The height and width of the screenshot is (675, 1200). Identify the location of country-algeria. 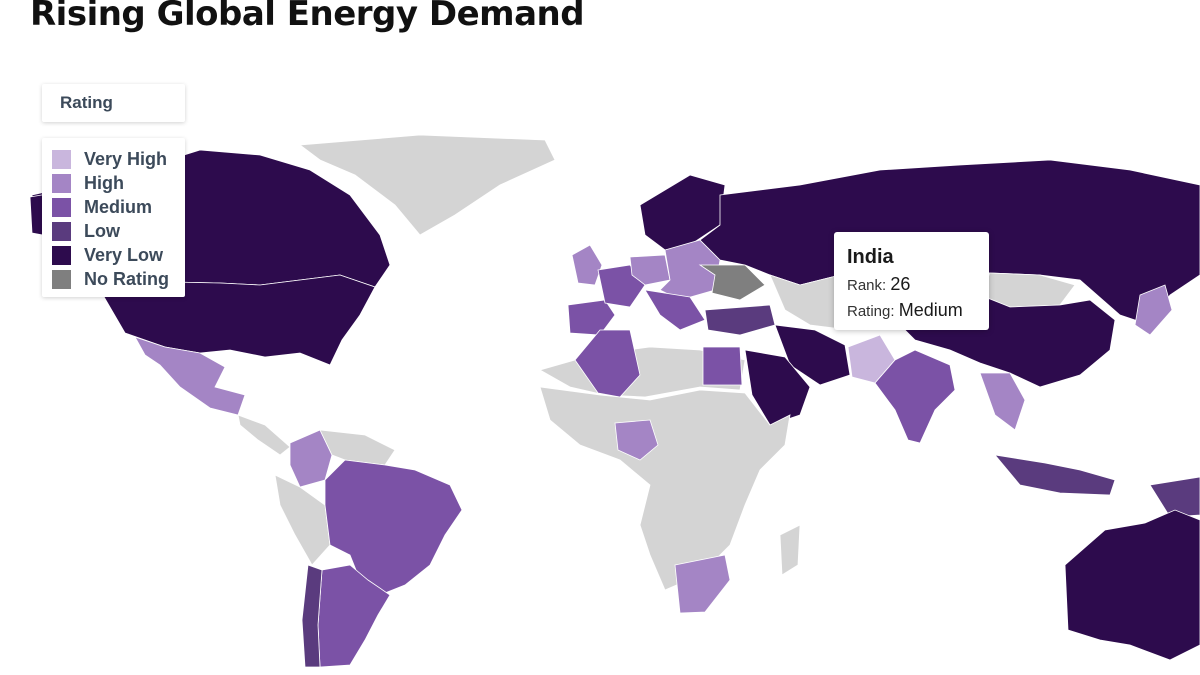
(607, 363).